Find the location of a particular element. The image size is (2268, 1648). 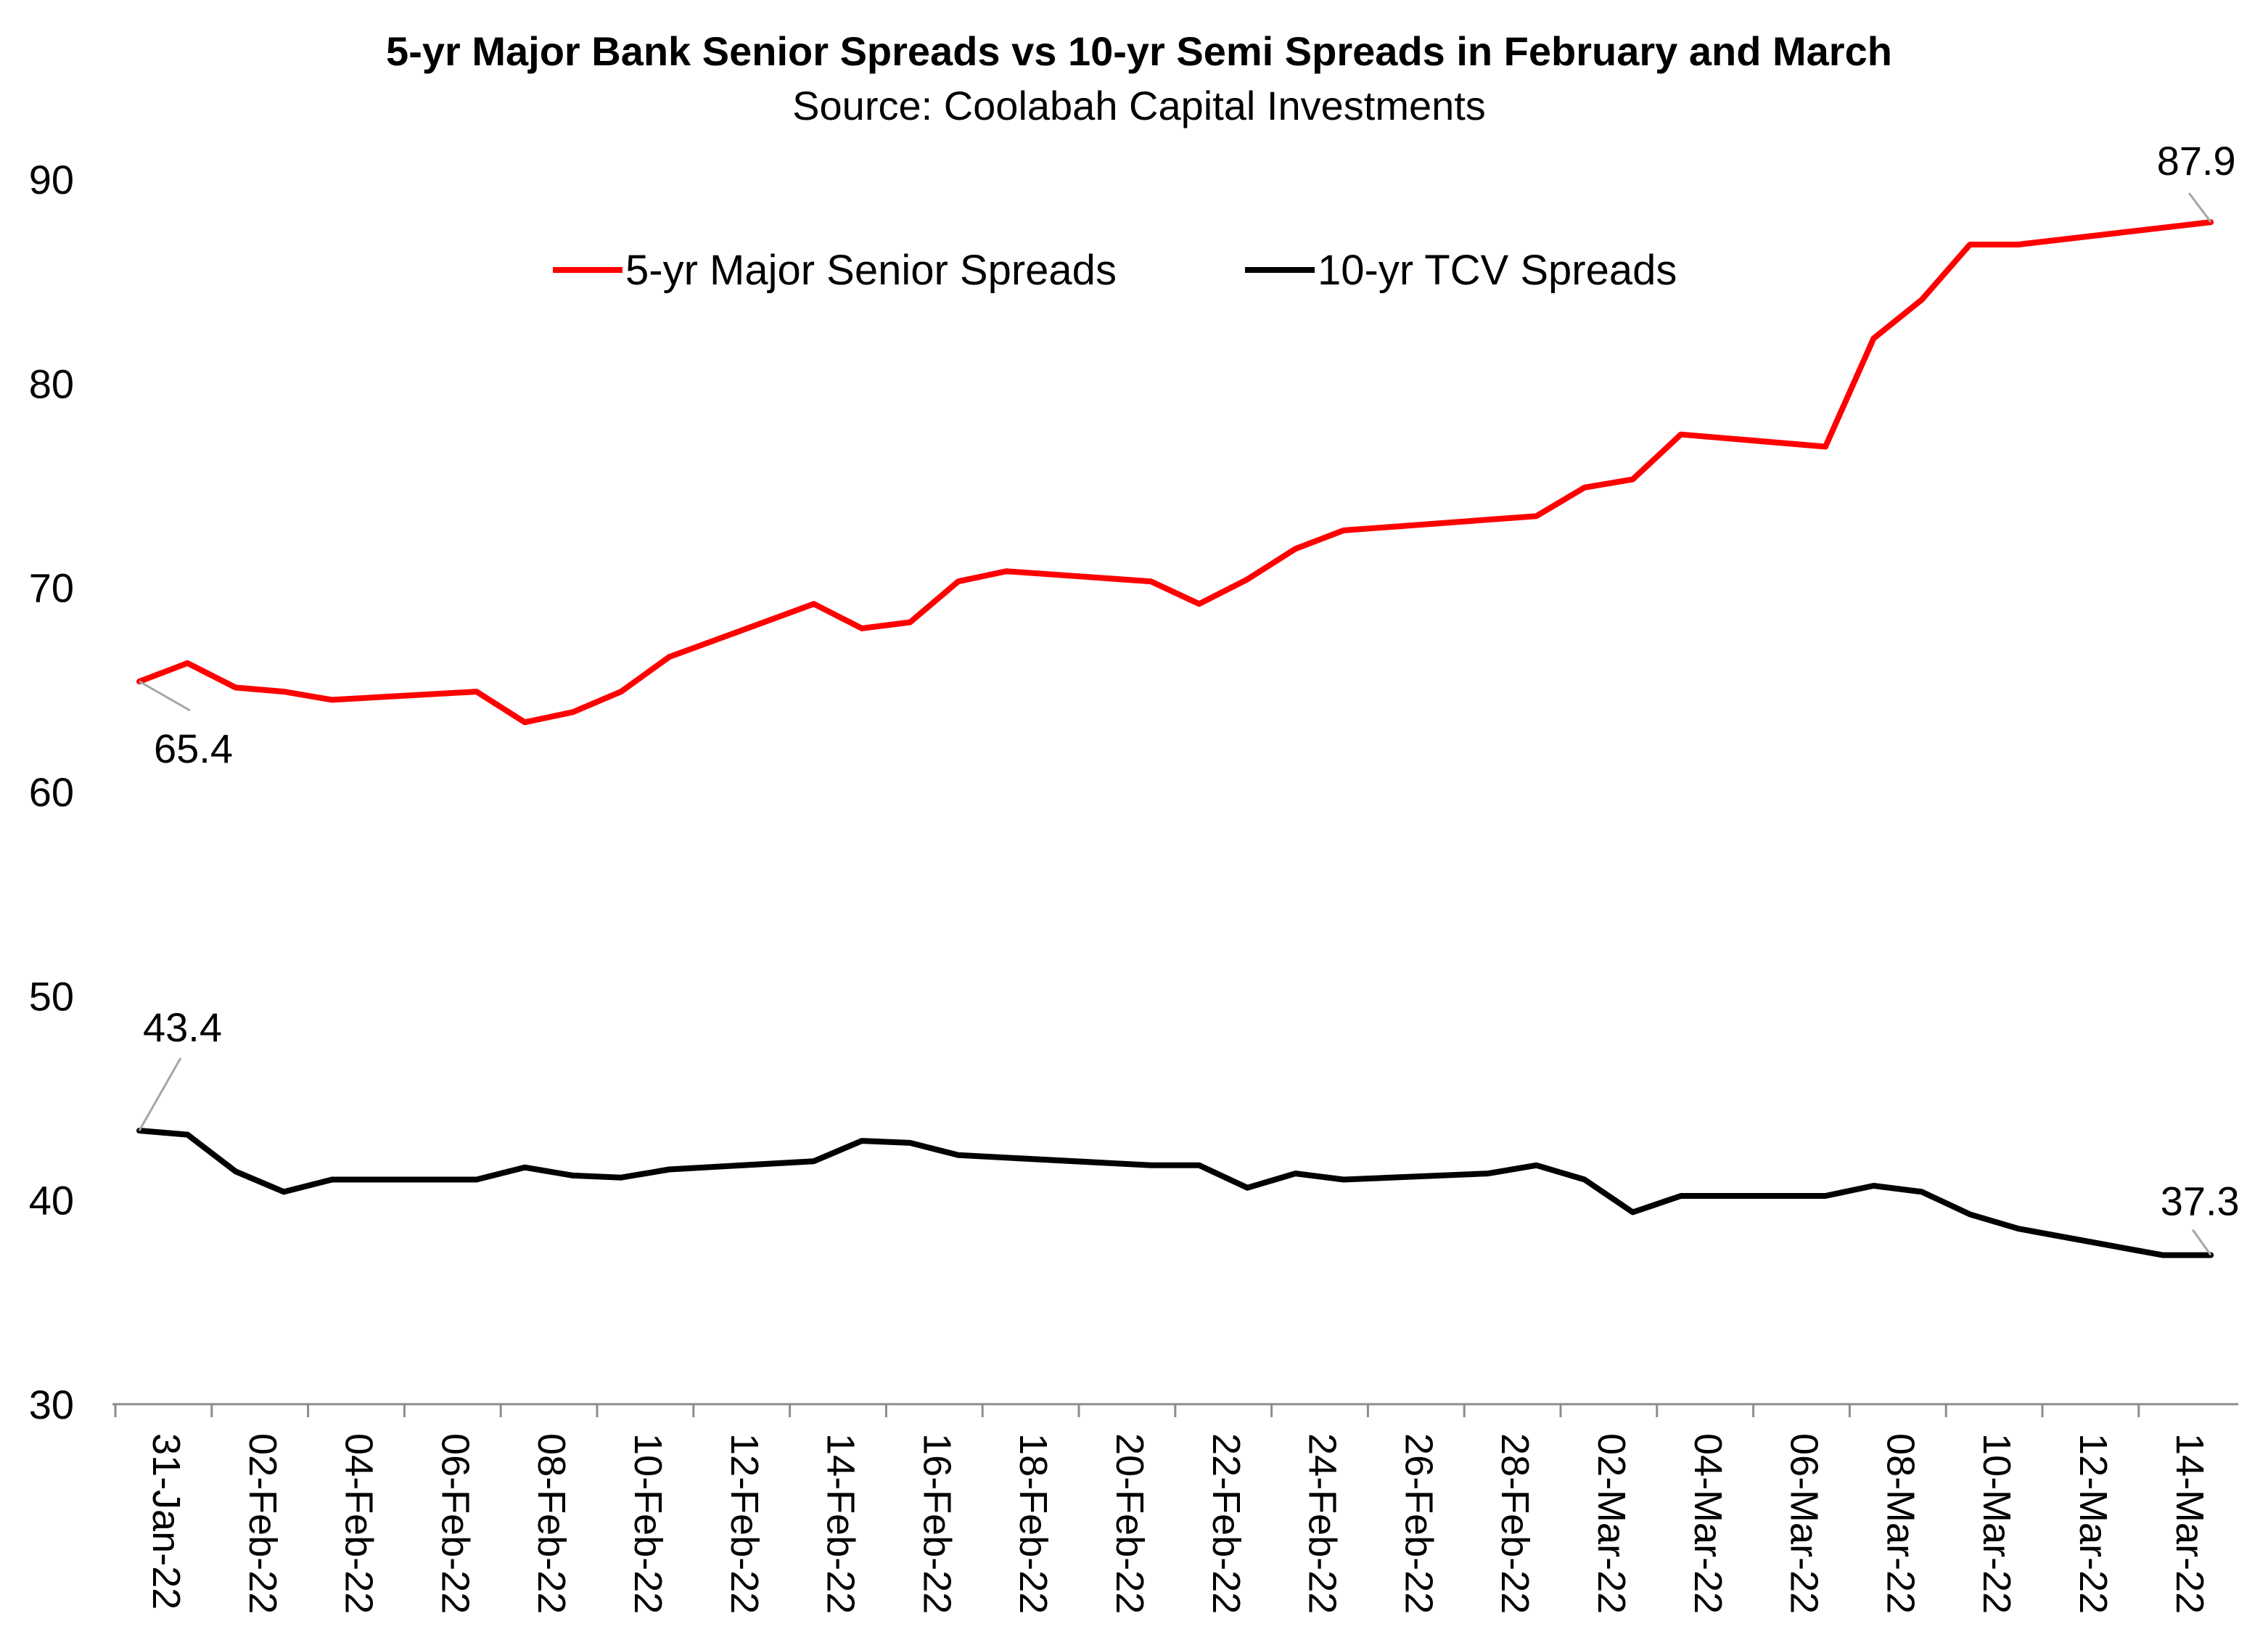

x-tick-label: 12-Mar-22 is located at coordinates (2093, 1523).